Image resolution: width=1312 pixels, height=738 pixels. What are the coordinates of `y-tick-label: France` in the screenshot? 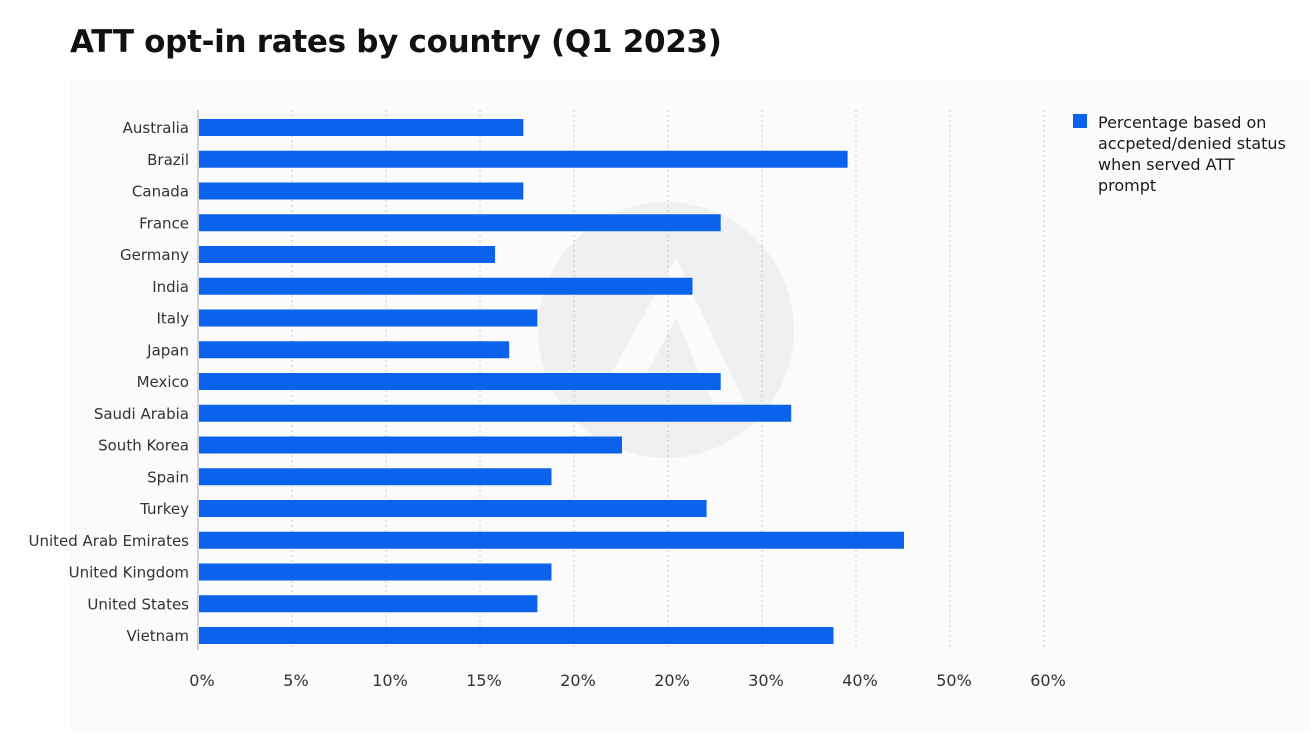 It's located at (164, 223).